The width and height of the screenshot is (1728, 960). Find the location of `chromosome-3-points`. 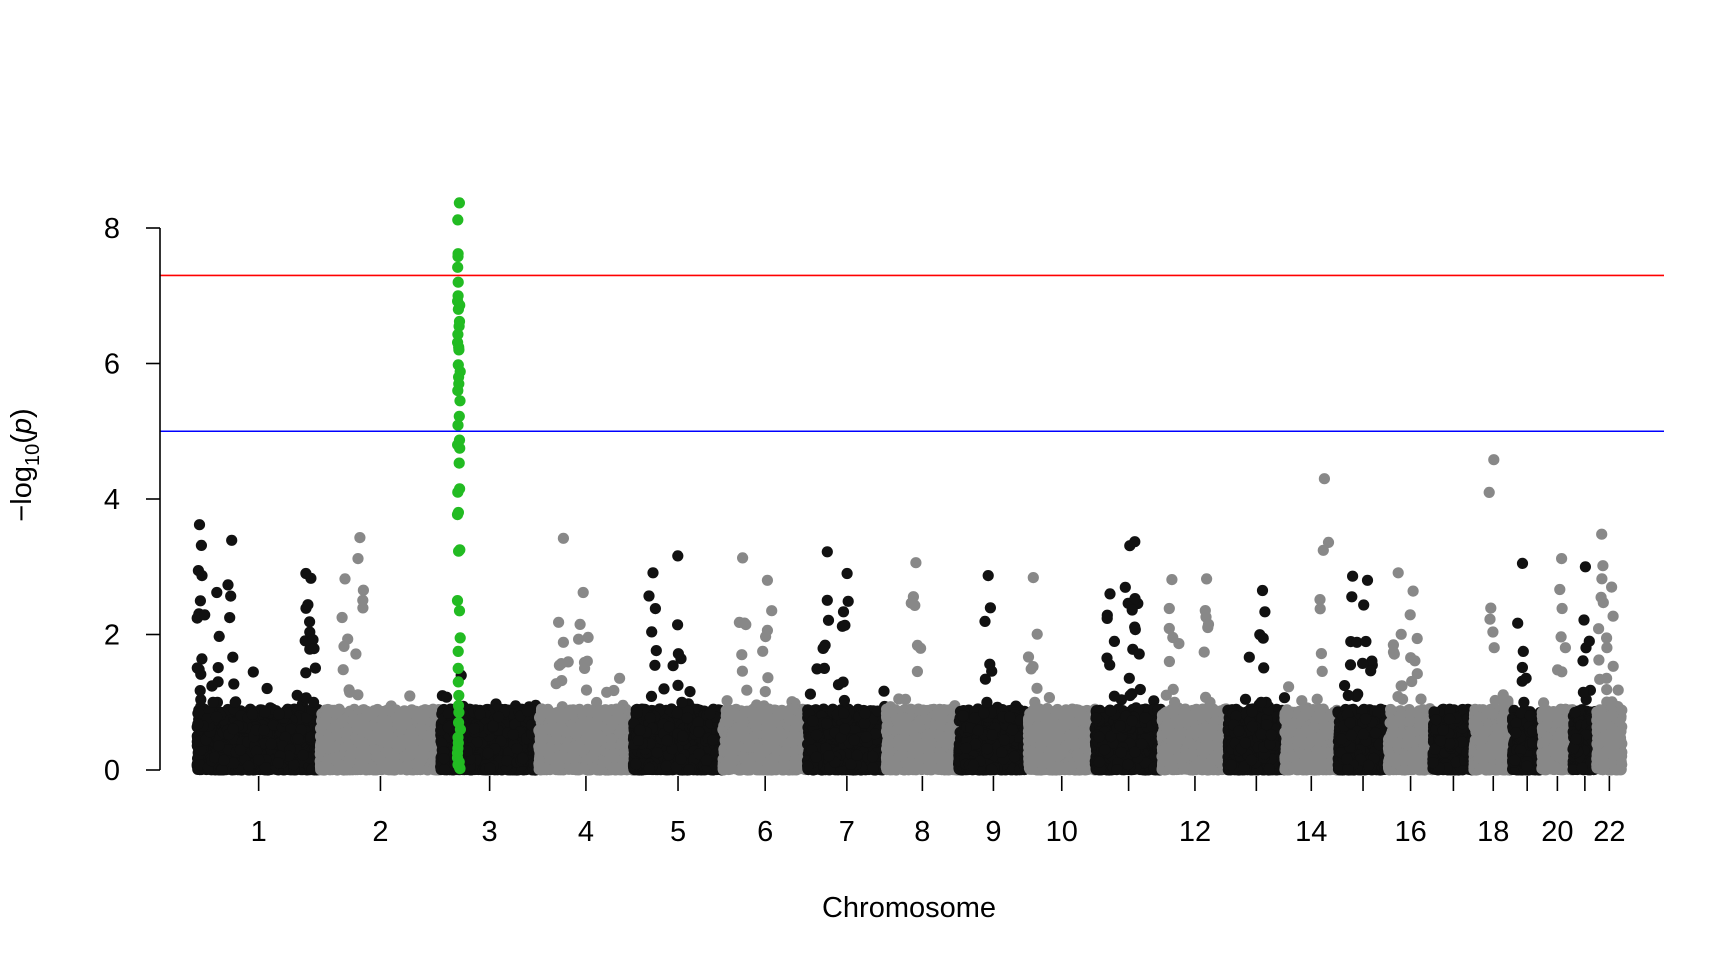

chromosome-3-points is located at coordinates (490, 722).